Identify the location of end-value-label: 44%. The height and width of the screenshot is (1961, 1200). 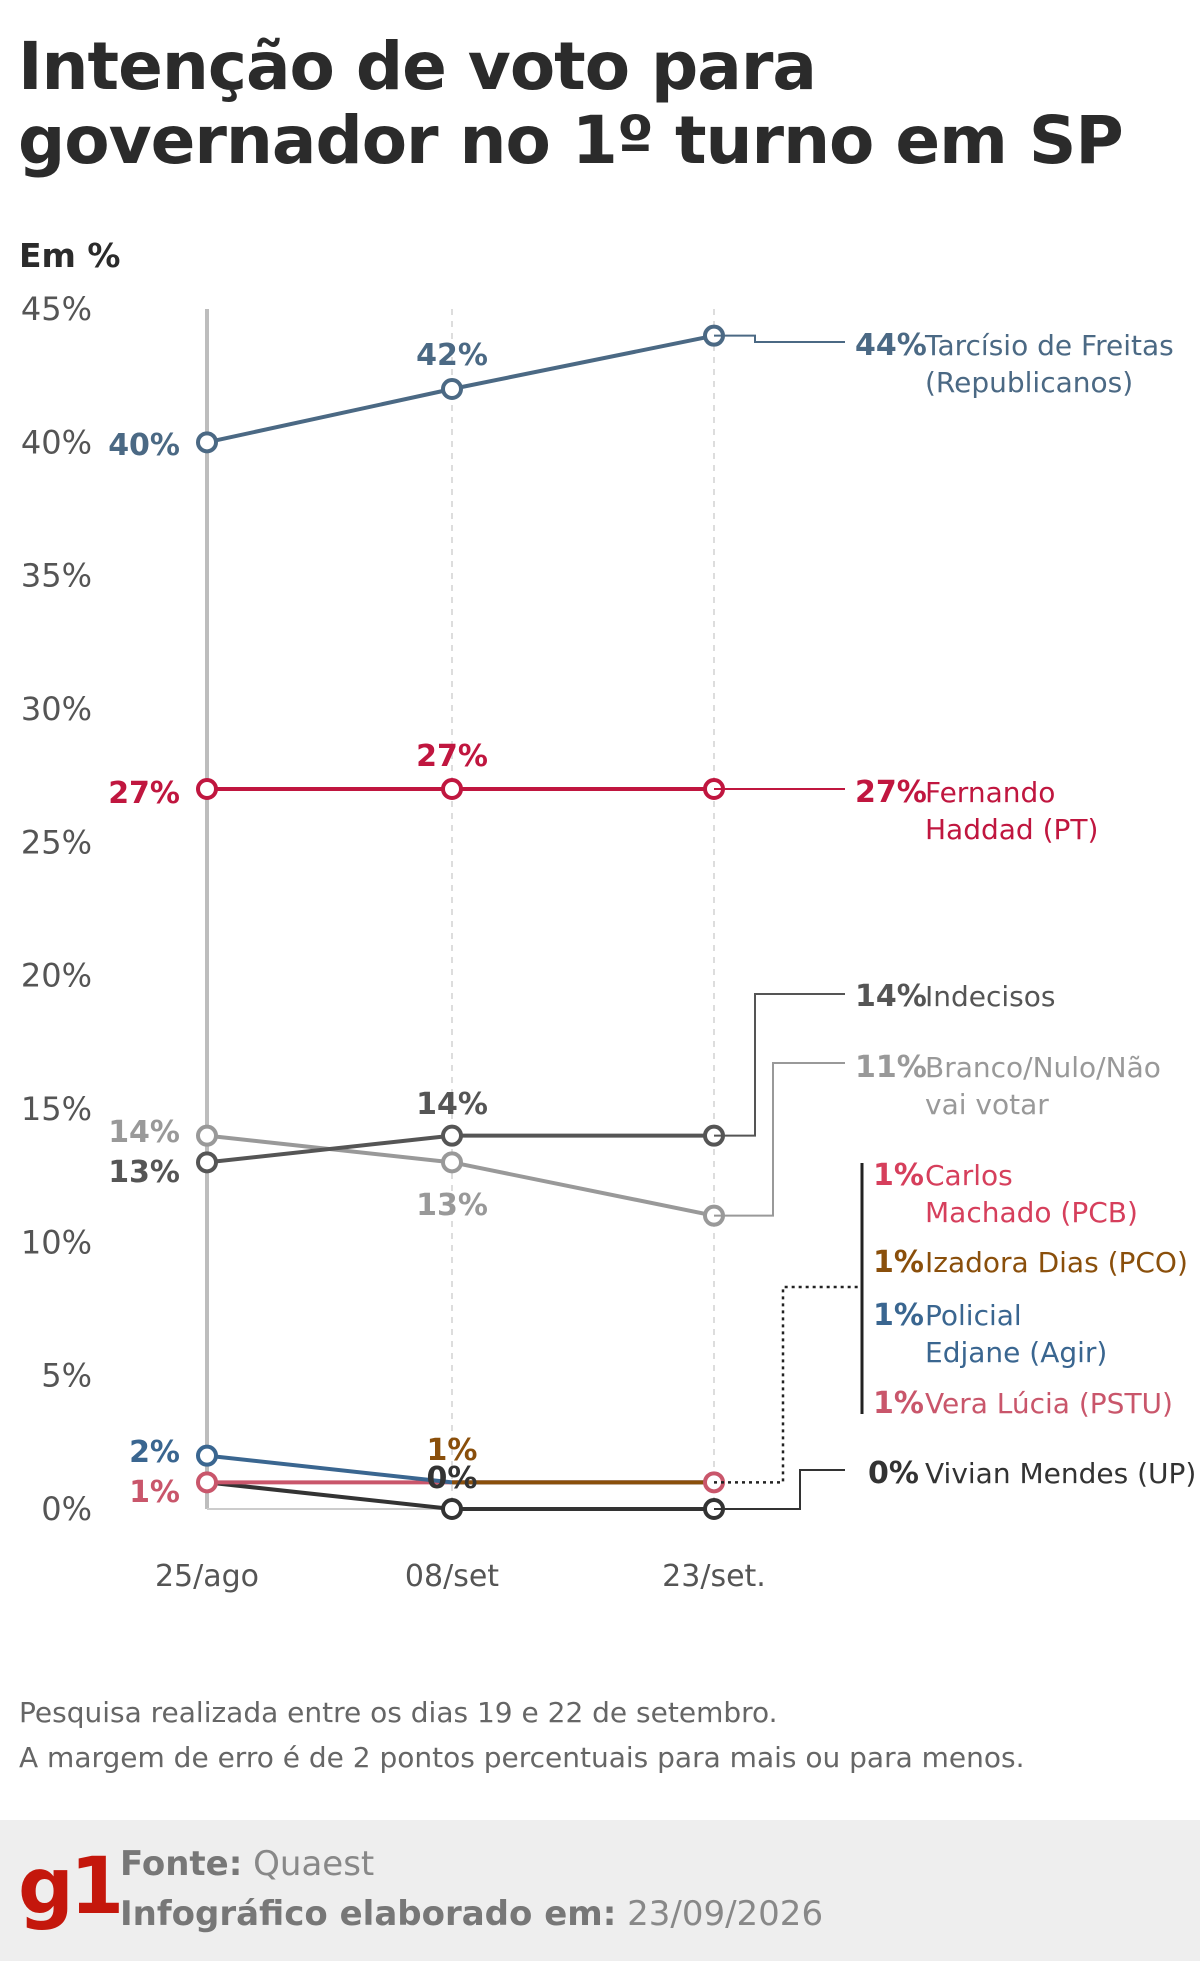
(891, 345).